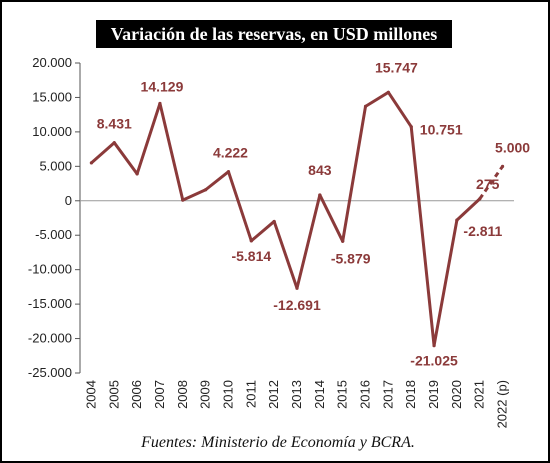 The image size is (550, 463). I want to click on data-label: 10.751, so click(441, 130).